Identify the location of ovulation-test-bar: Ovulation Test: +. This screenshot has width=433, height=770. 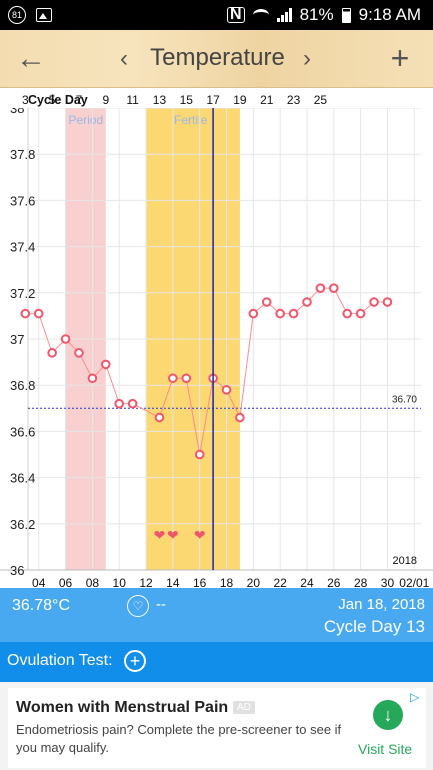
(216, 662).